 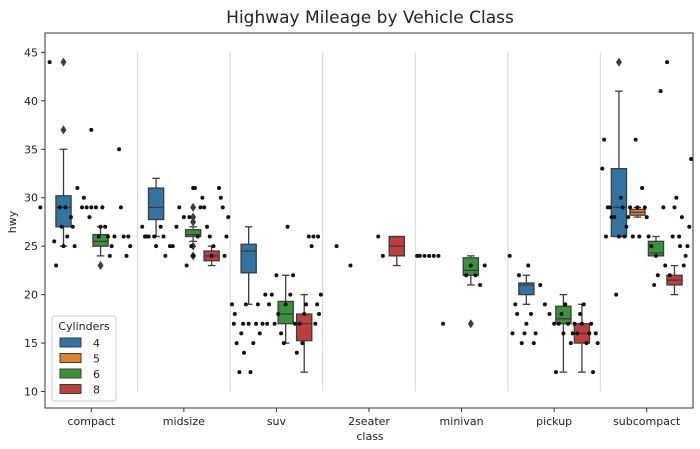 I want to click on x-tick-label: compact, so click(x=91, y=421).